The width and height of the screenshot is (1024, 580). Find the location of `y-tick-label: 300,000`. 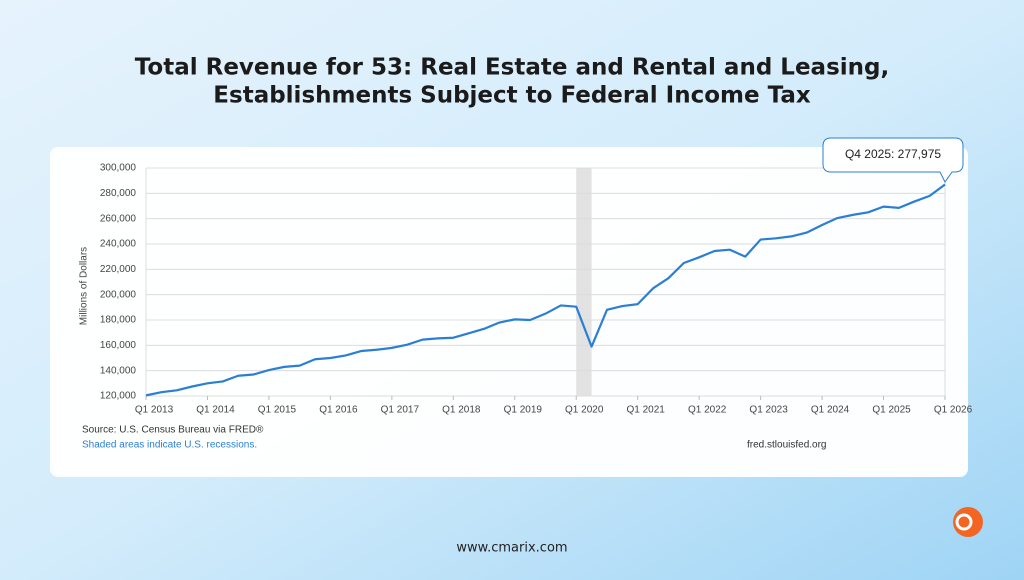

y-tick-label: 300,000 is located at coordinates (118, 168).